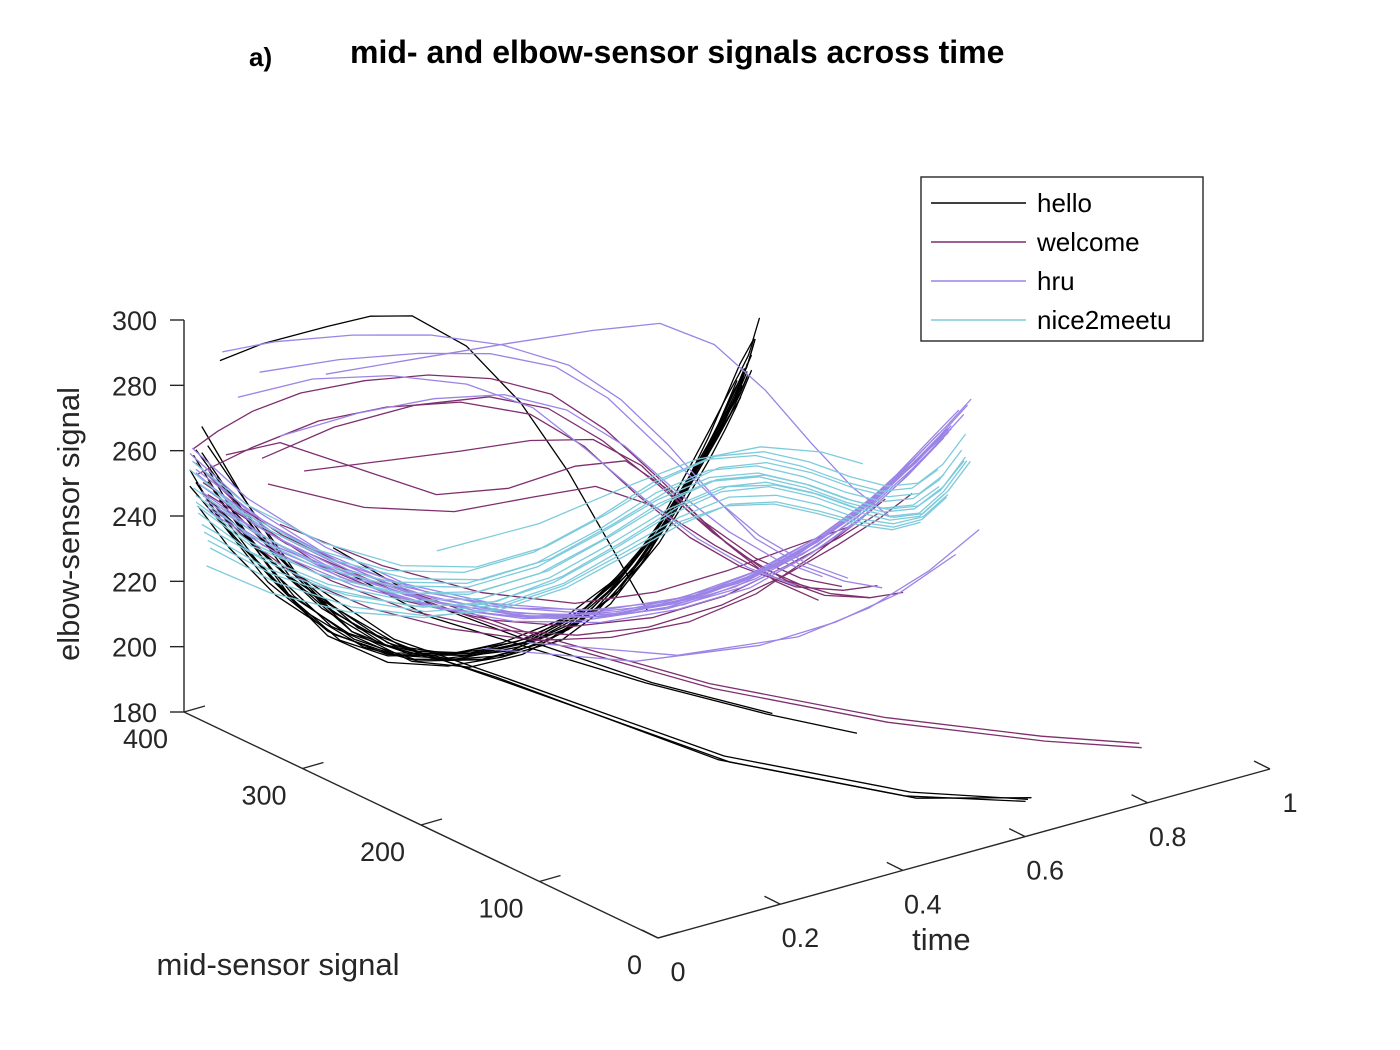 The width and height of the screenshot is (1400, 1050). Describe the element at coordinates (261, 57) in the screenshot. I see `panel-label: a)` at that location.